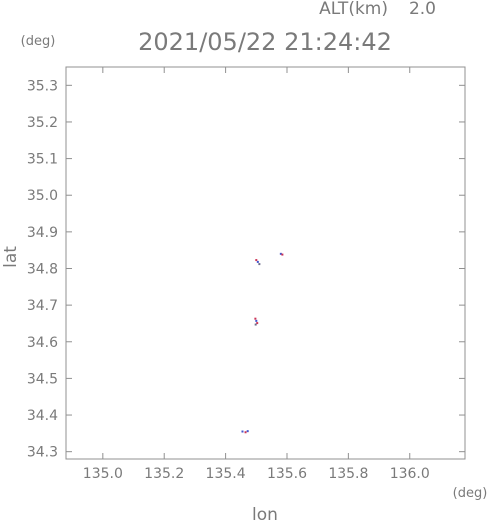  I want to click on y-tick-label: 34.8, so click(42, 269).